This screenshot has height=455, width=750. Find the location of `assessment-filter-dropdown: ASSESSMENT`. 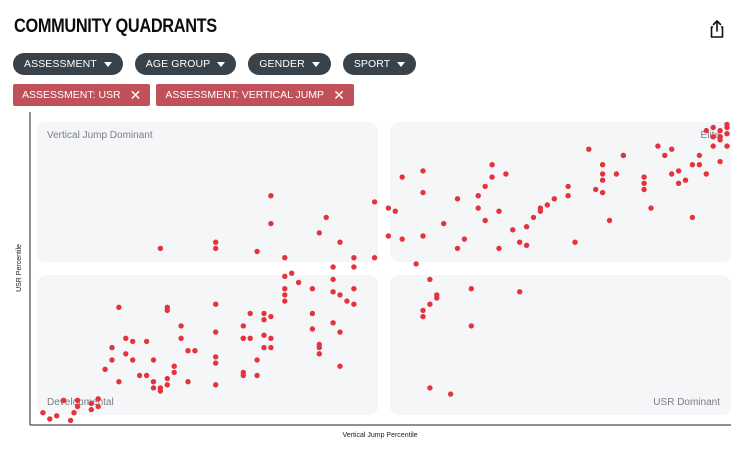

assessment-filter-dropdown: ASSESSMENT is located at coordinates (68, 64).